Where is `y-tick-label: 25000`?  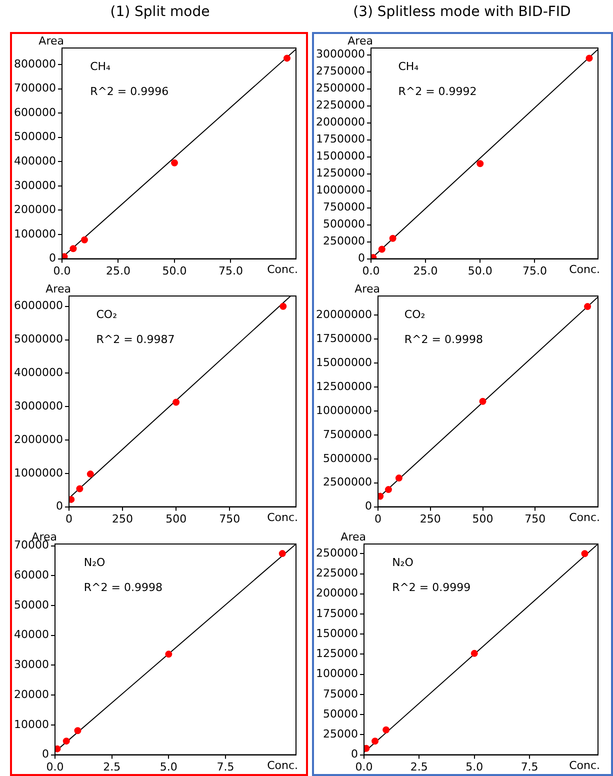
y-tick-label: 25000 is located at coordinates (340, 734).